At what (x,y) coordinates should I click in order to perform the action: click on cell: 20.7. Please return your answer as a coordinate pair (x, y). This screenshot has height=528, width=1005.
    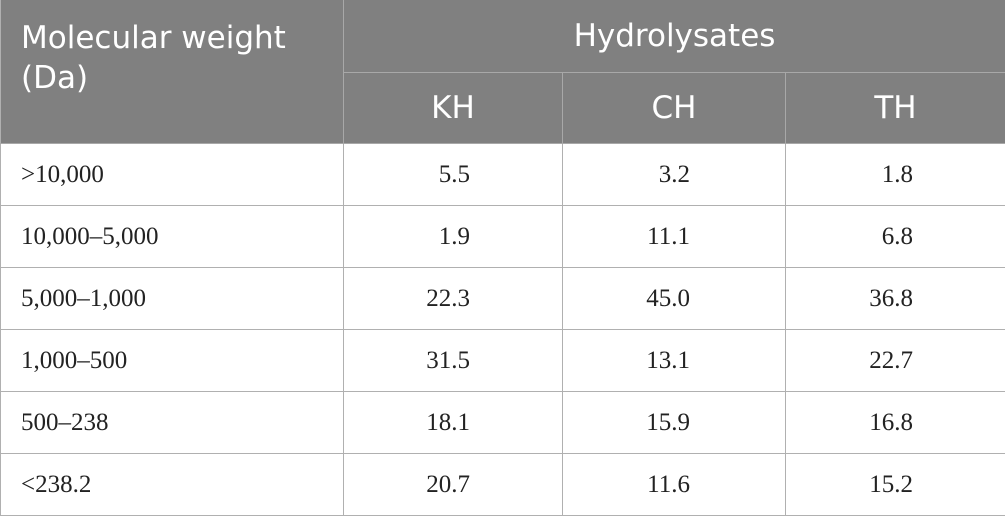
    Looking at the image, I should click on (453, 484).